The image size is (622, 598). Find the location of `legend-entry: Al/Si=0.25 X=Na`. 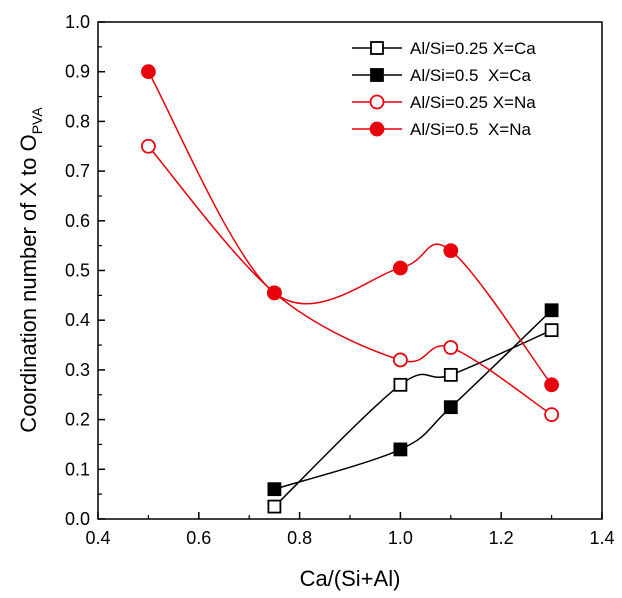

legend-entry: Al/Si=0.25 X=Na is located at coordinates (444, 102).